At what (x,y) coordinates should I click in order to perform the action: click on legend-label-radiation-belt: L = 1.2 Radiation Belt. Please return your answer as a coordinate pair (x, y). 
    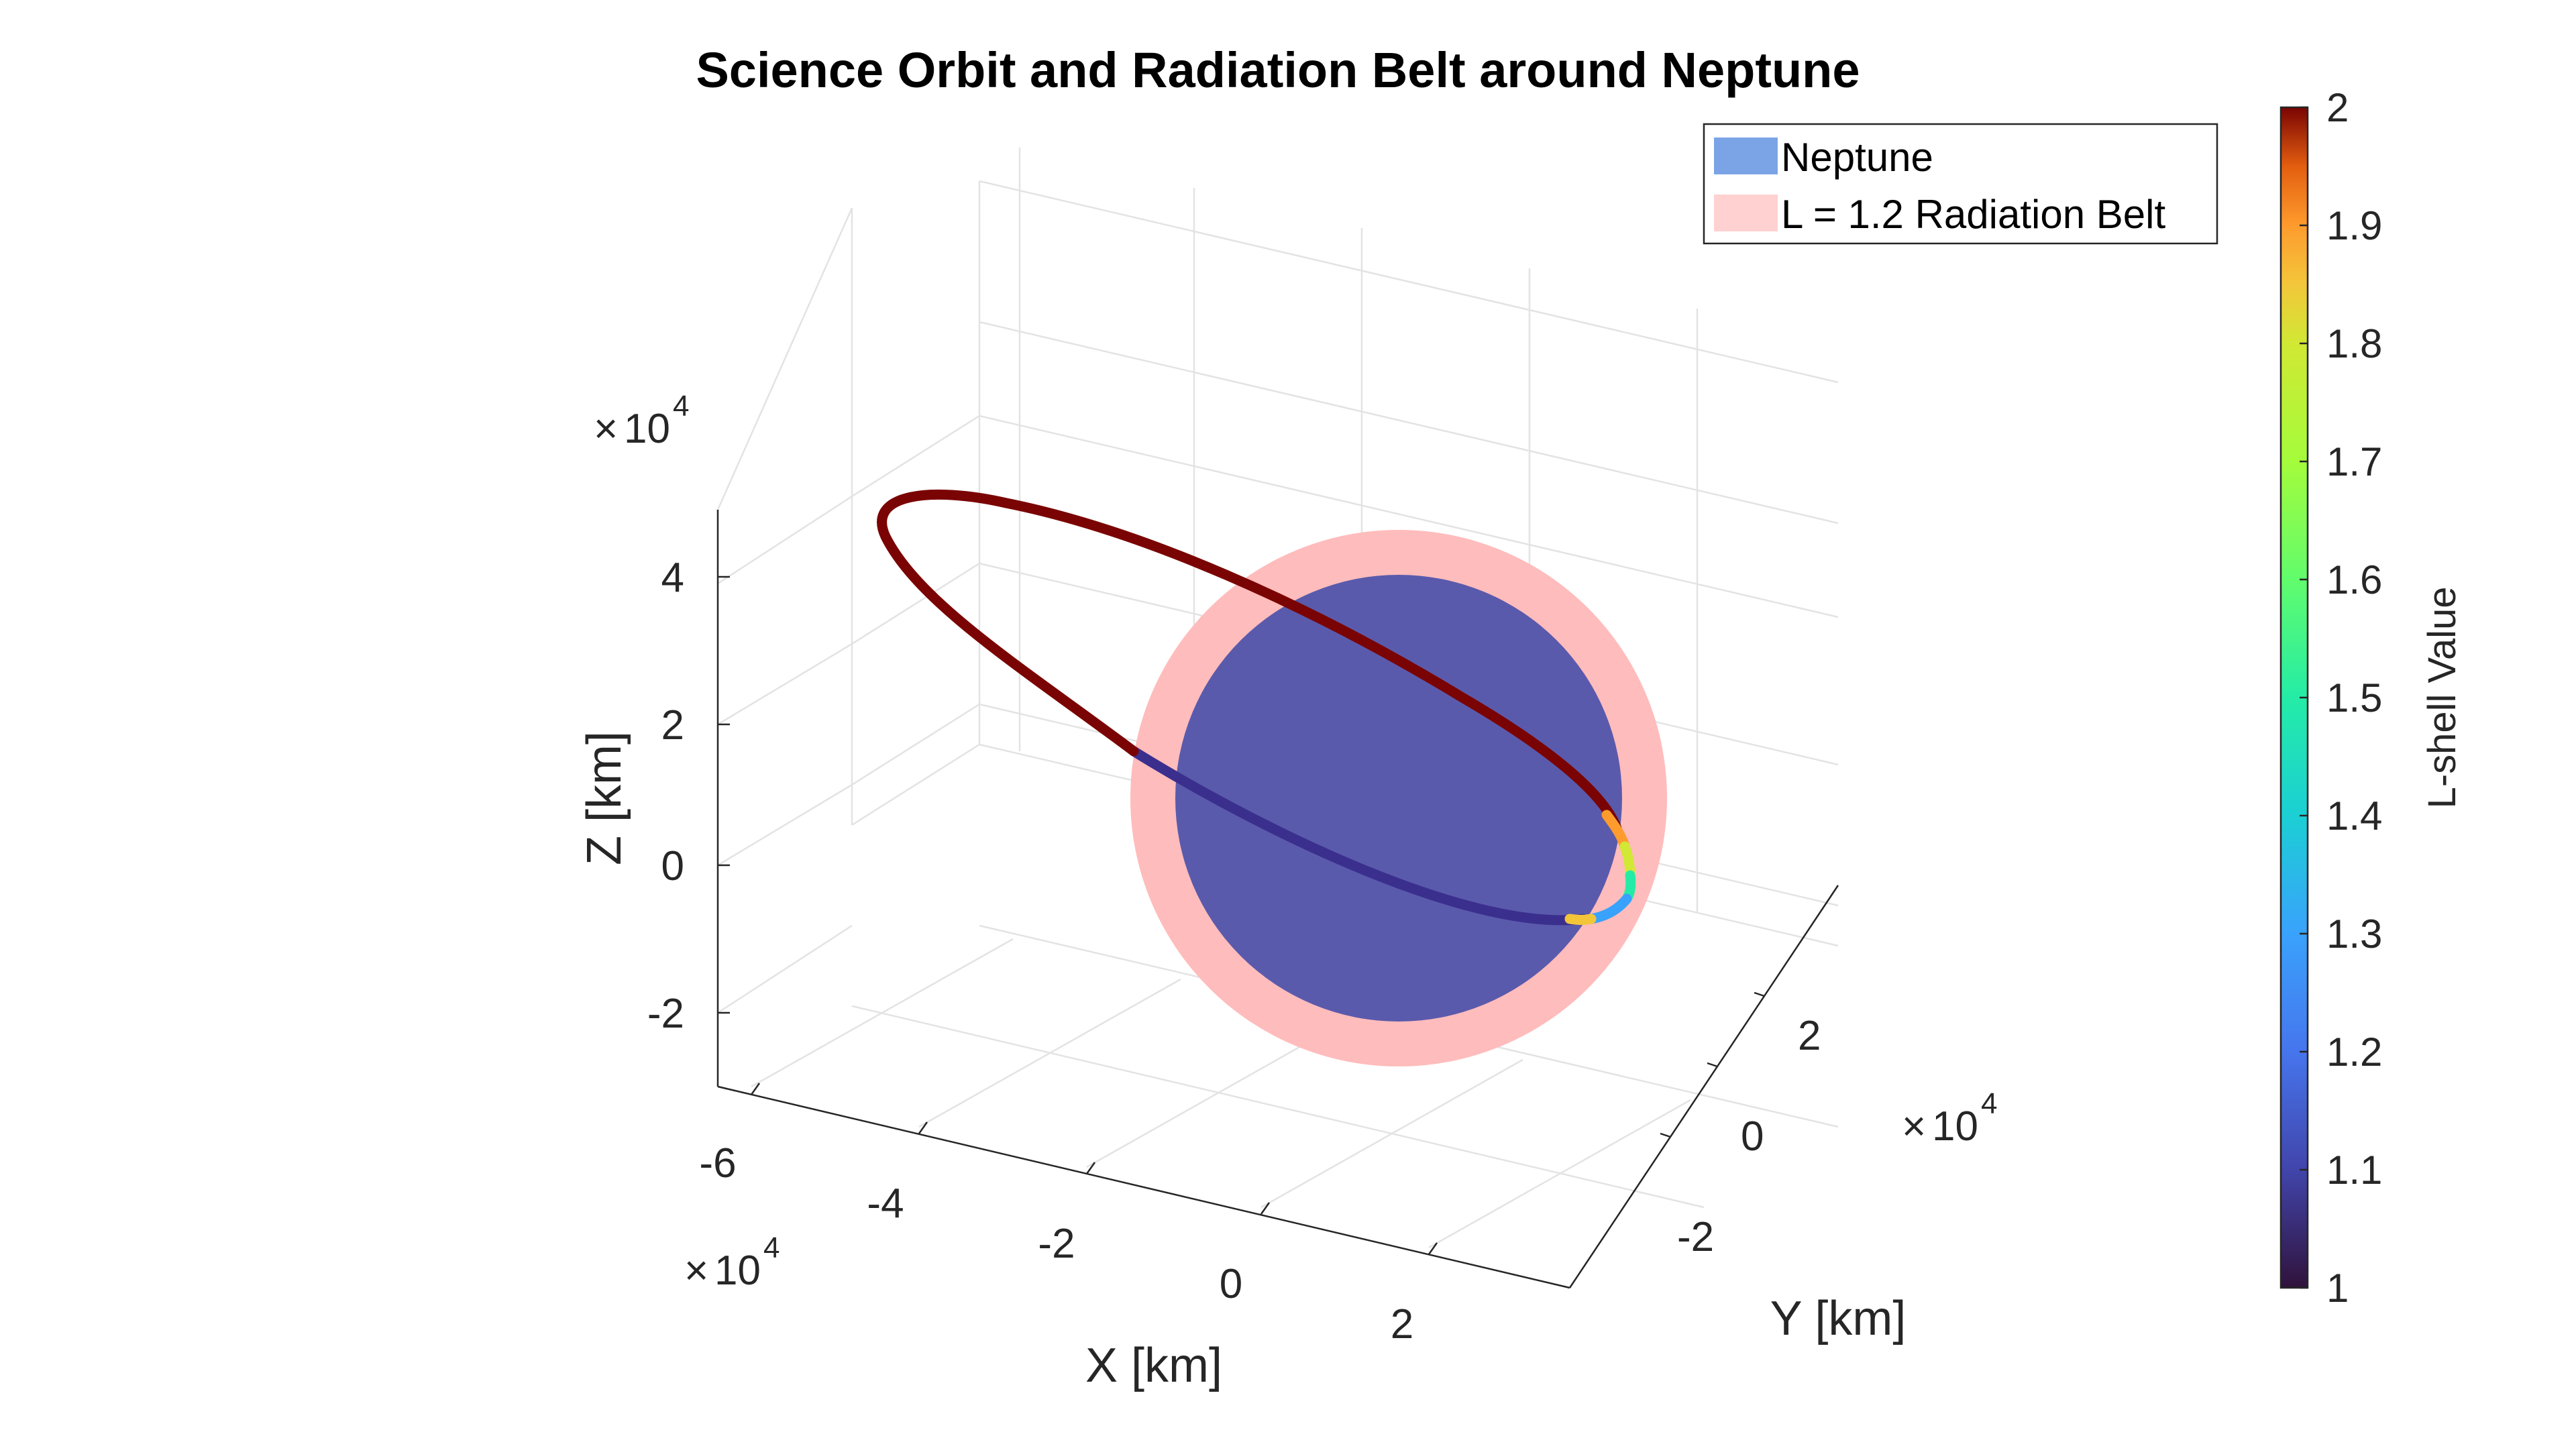
    Looking at the image, I should click on (1973, 214).